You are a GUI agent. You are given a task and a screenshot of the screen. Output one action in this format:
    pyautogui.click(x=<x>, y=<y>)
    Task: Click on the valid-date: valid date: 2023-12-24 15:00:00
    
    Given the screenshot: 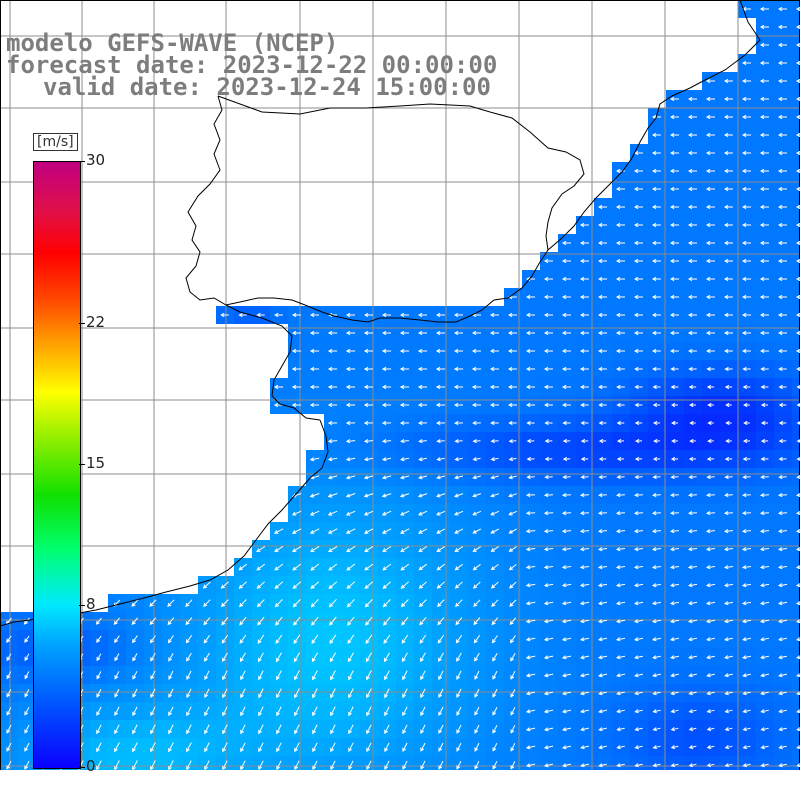 What is the action you would take?
    pyautogui.click(x=267, y=87)
    